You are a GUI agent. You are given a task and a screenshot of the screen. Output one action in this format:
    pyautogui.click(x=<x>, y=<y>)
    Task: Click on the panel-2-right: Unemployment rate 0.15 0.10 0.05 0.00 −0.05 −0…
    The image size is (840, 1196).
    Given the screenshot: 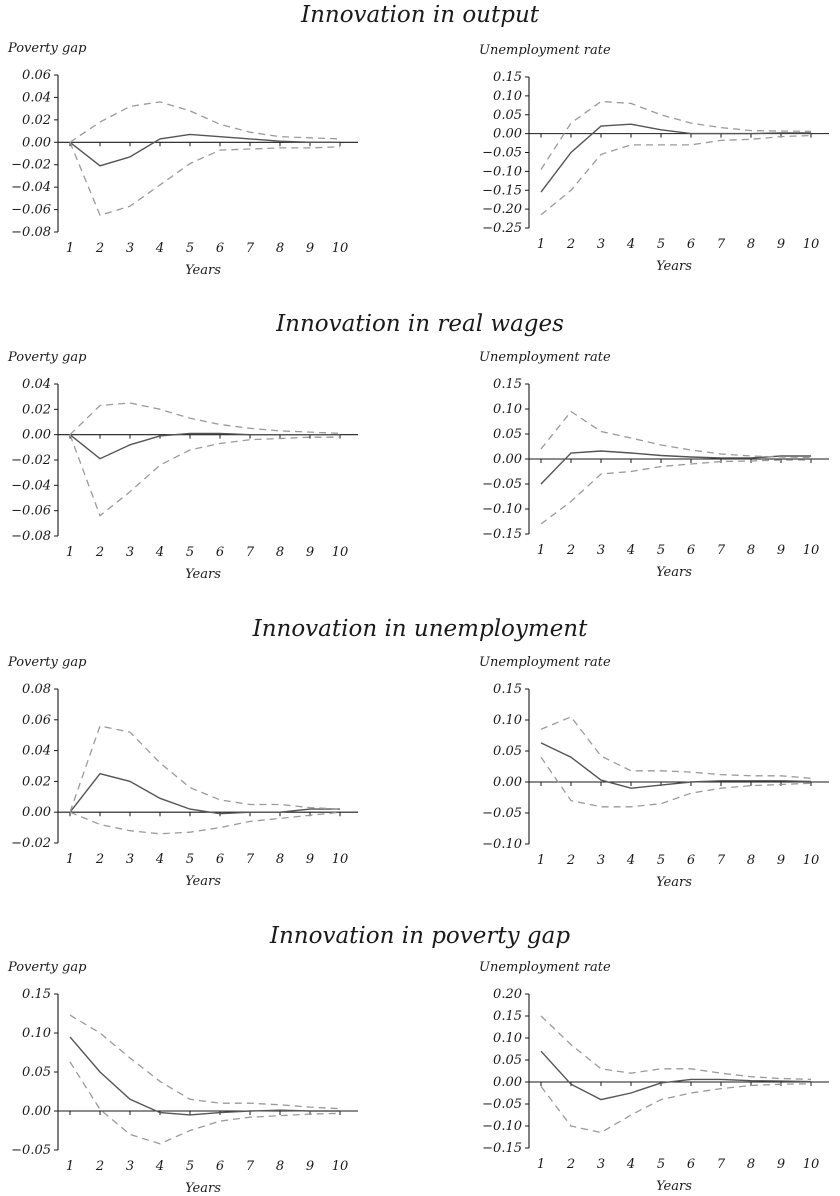 What is the action you would take?
    pyautogui.click(x=654, y=465)
    